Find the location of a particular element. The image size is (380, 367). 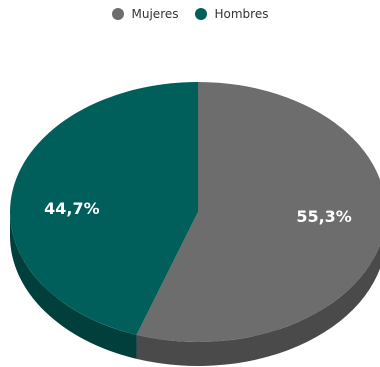

slice-label-mujeres: 55,3% is located at coordinates (324, 216).